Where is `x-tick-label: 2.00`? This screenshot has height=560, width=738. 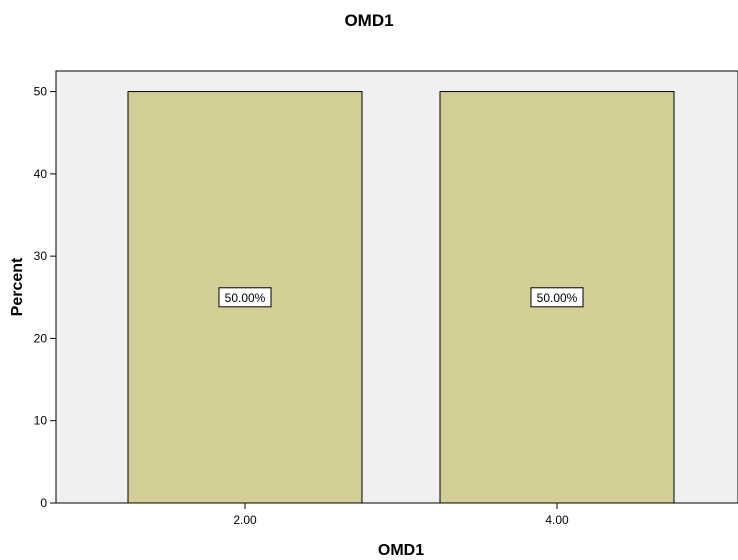
x-tick-label: 2.00 is located at coordinates (245, 520).